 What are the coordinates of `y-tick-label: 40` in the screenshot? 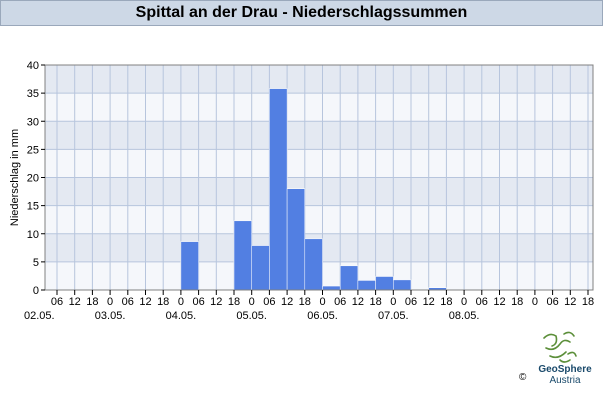 It's located at (33, 66).